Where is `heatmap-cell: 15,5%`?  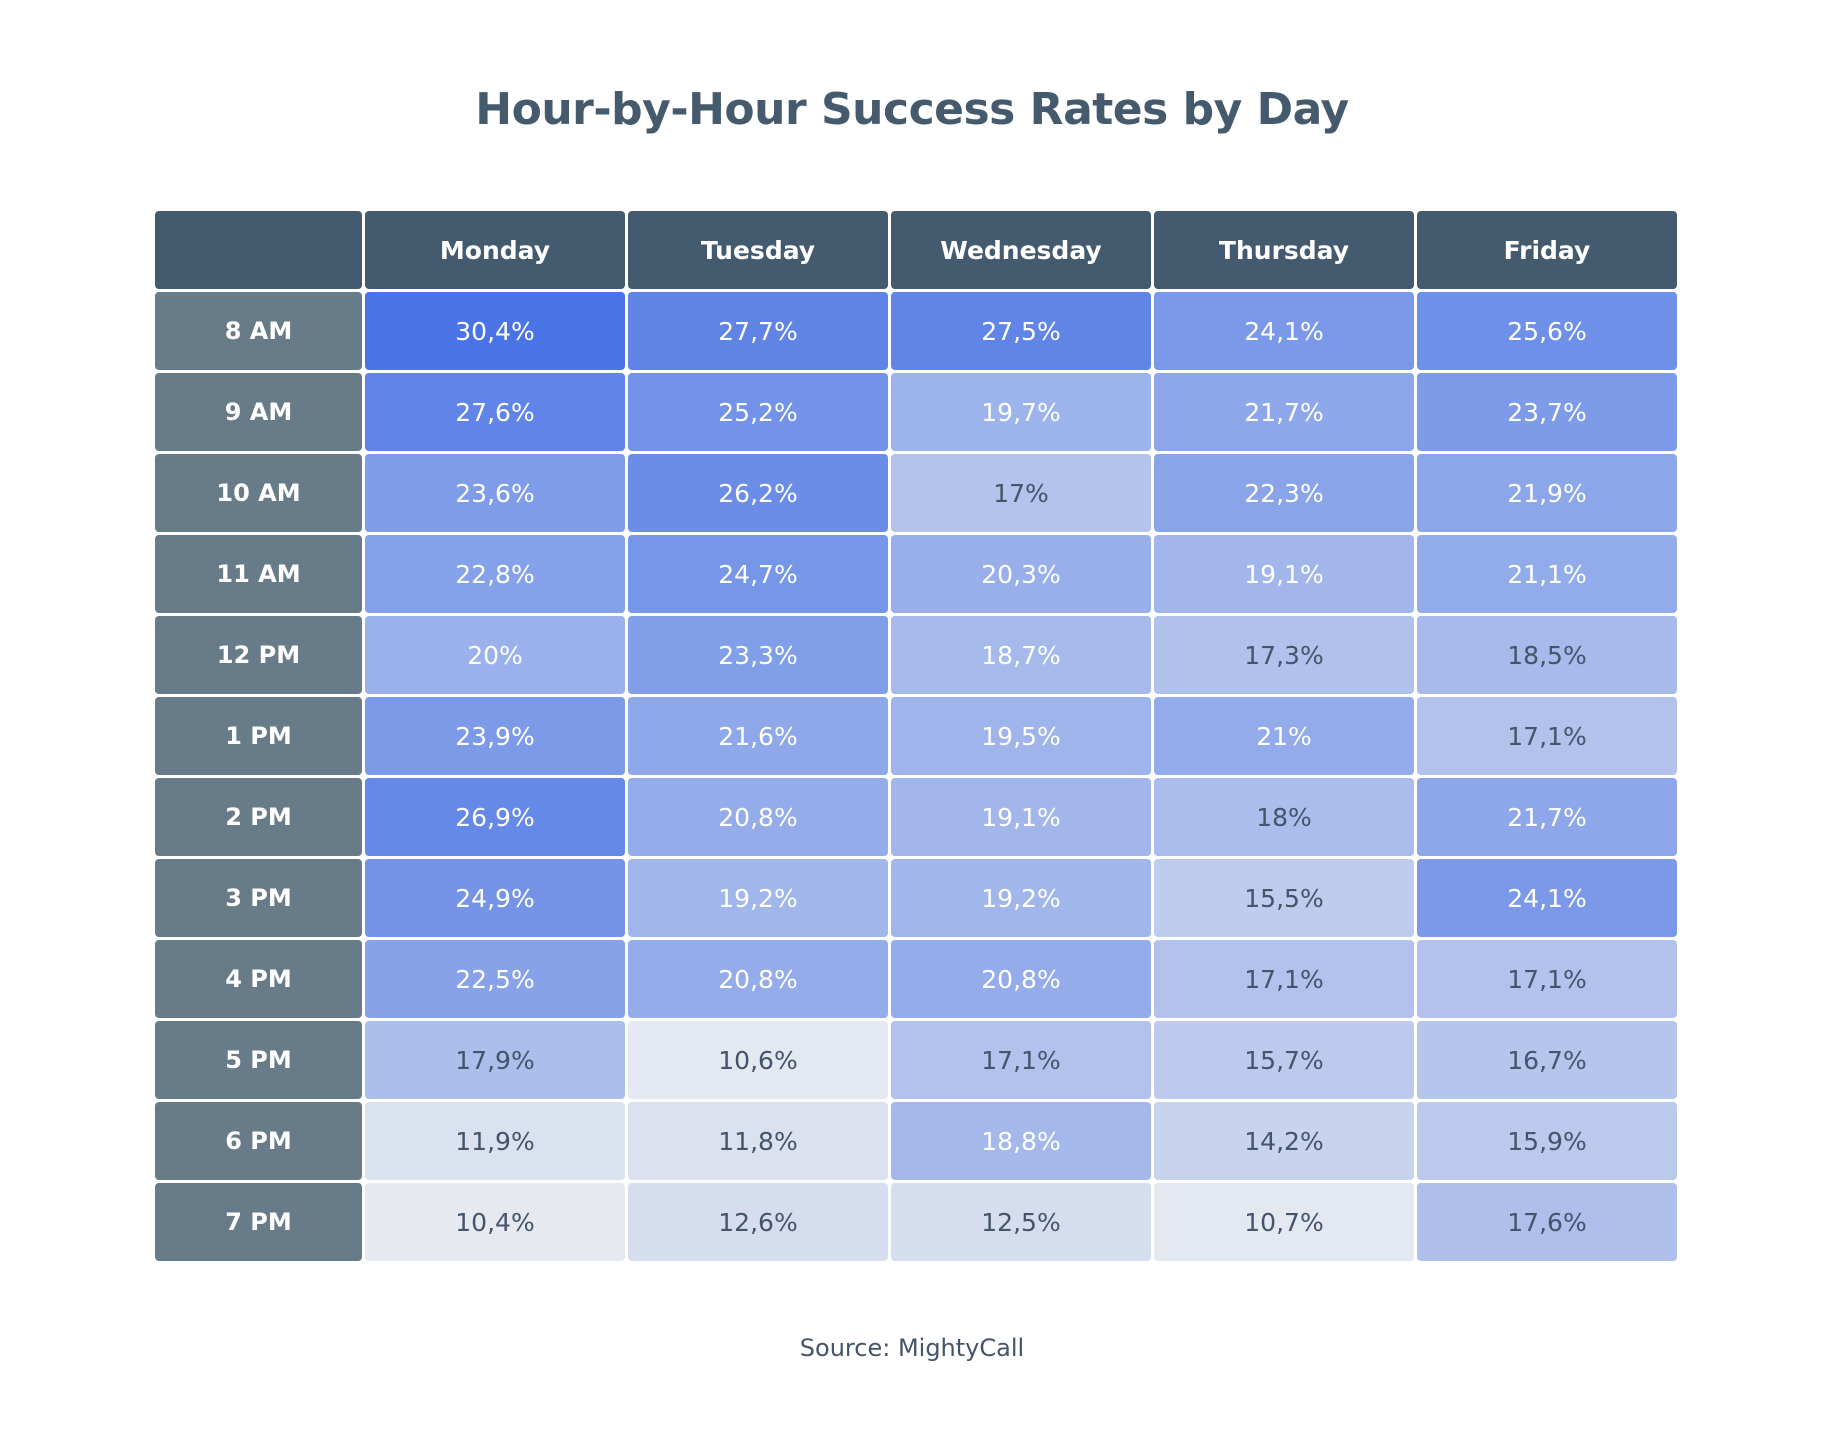
heatmap-cell: 15,5% is located at coordinates (1284, 898).